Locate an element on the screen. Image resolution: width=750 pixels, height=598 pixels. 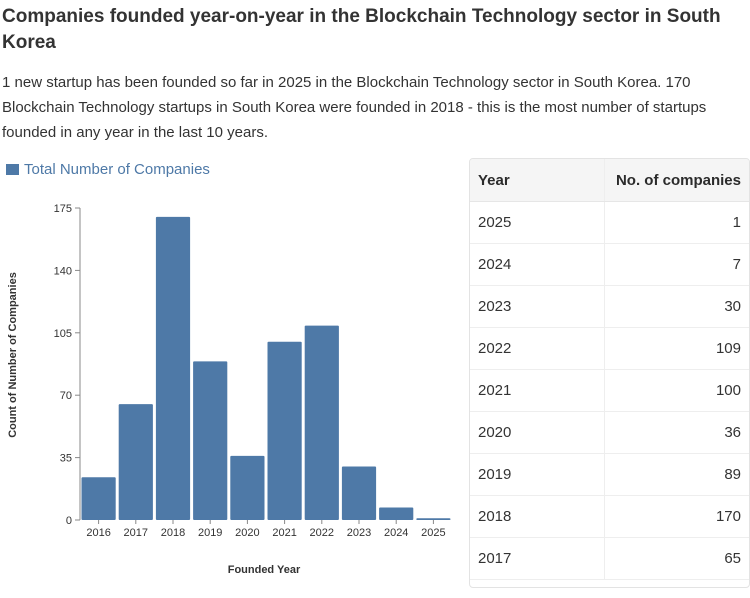
x-tick-label: 2019 is located at coordinates (210, 533).